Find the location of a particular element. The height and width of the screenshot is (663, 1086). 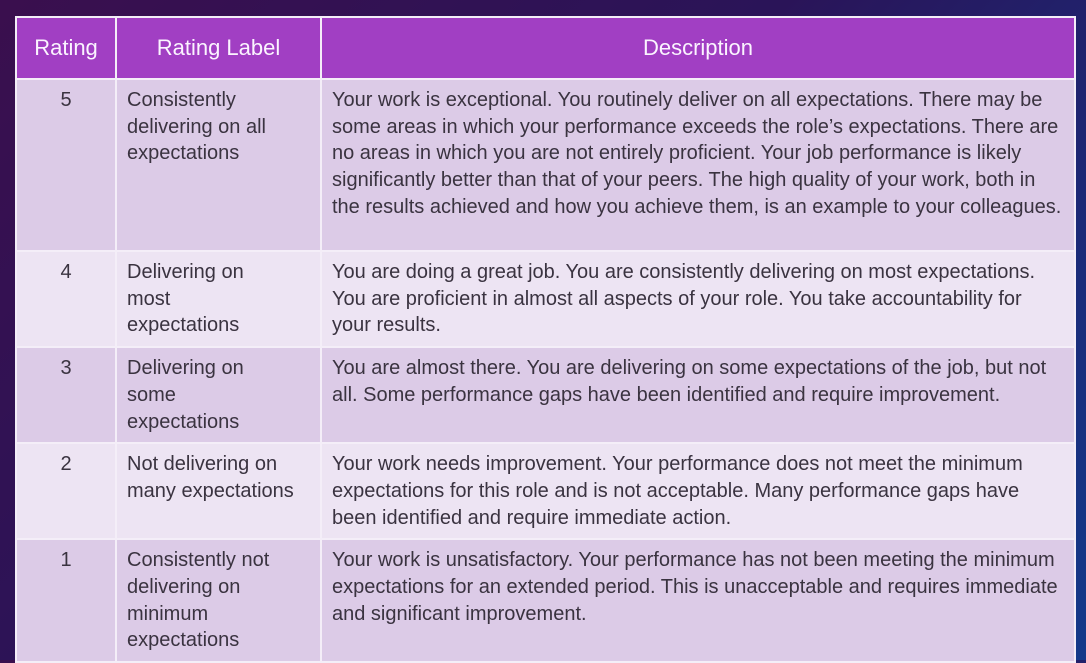

rating-cell: 4 is located at coordinates (66, 299).